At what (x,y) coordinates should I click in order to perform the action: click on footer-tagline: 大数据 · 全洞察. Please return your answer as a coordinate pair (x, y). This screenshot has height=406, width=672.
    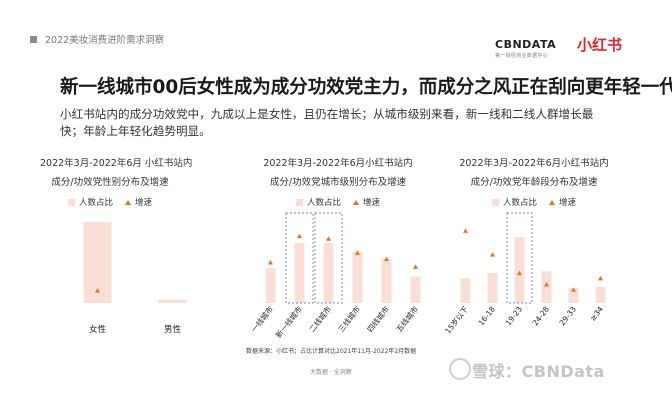
    Looking at the image, I should click on (331, 372).